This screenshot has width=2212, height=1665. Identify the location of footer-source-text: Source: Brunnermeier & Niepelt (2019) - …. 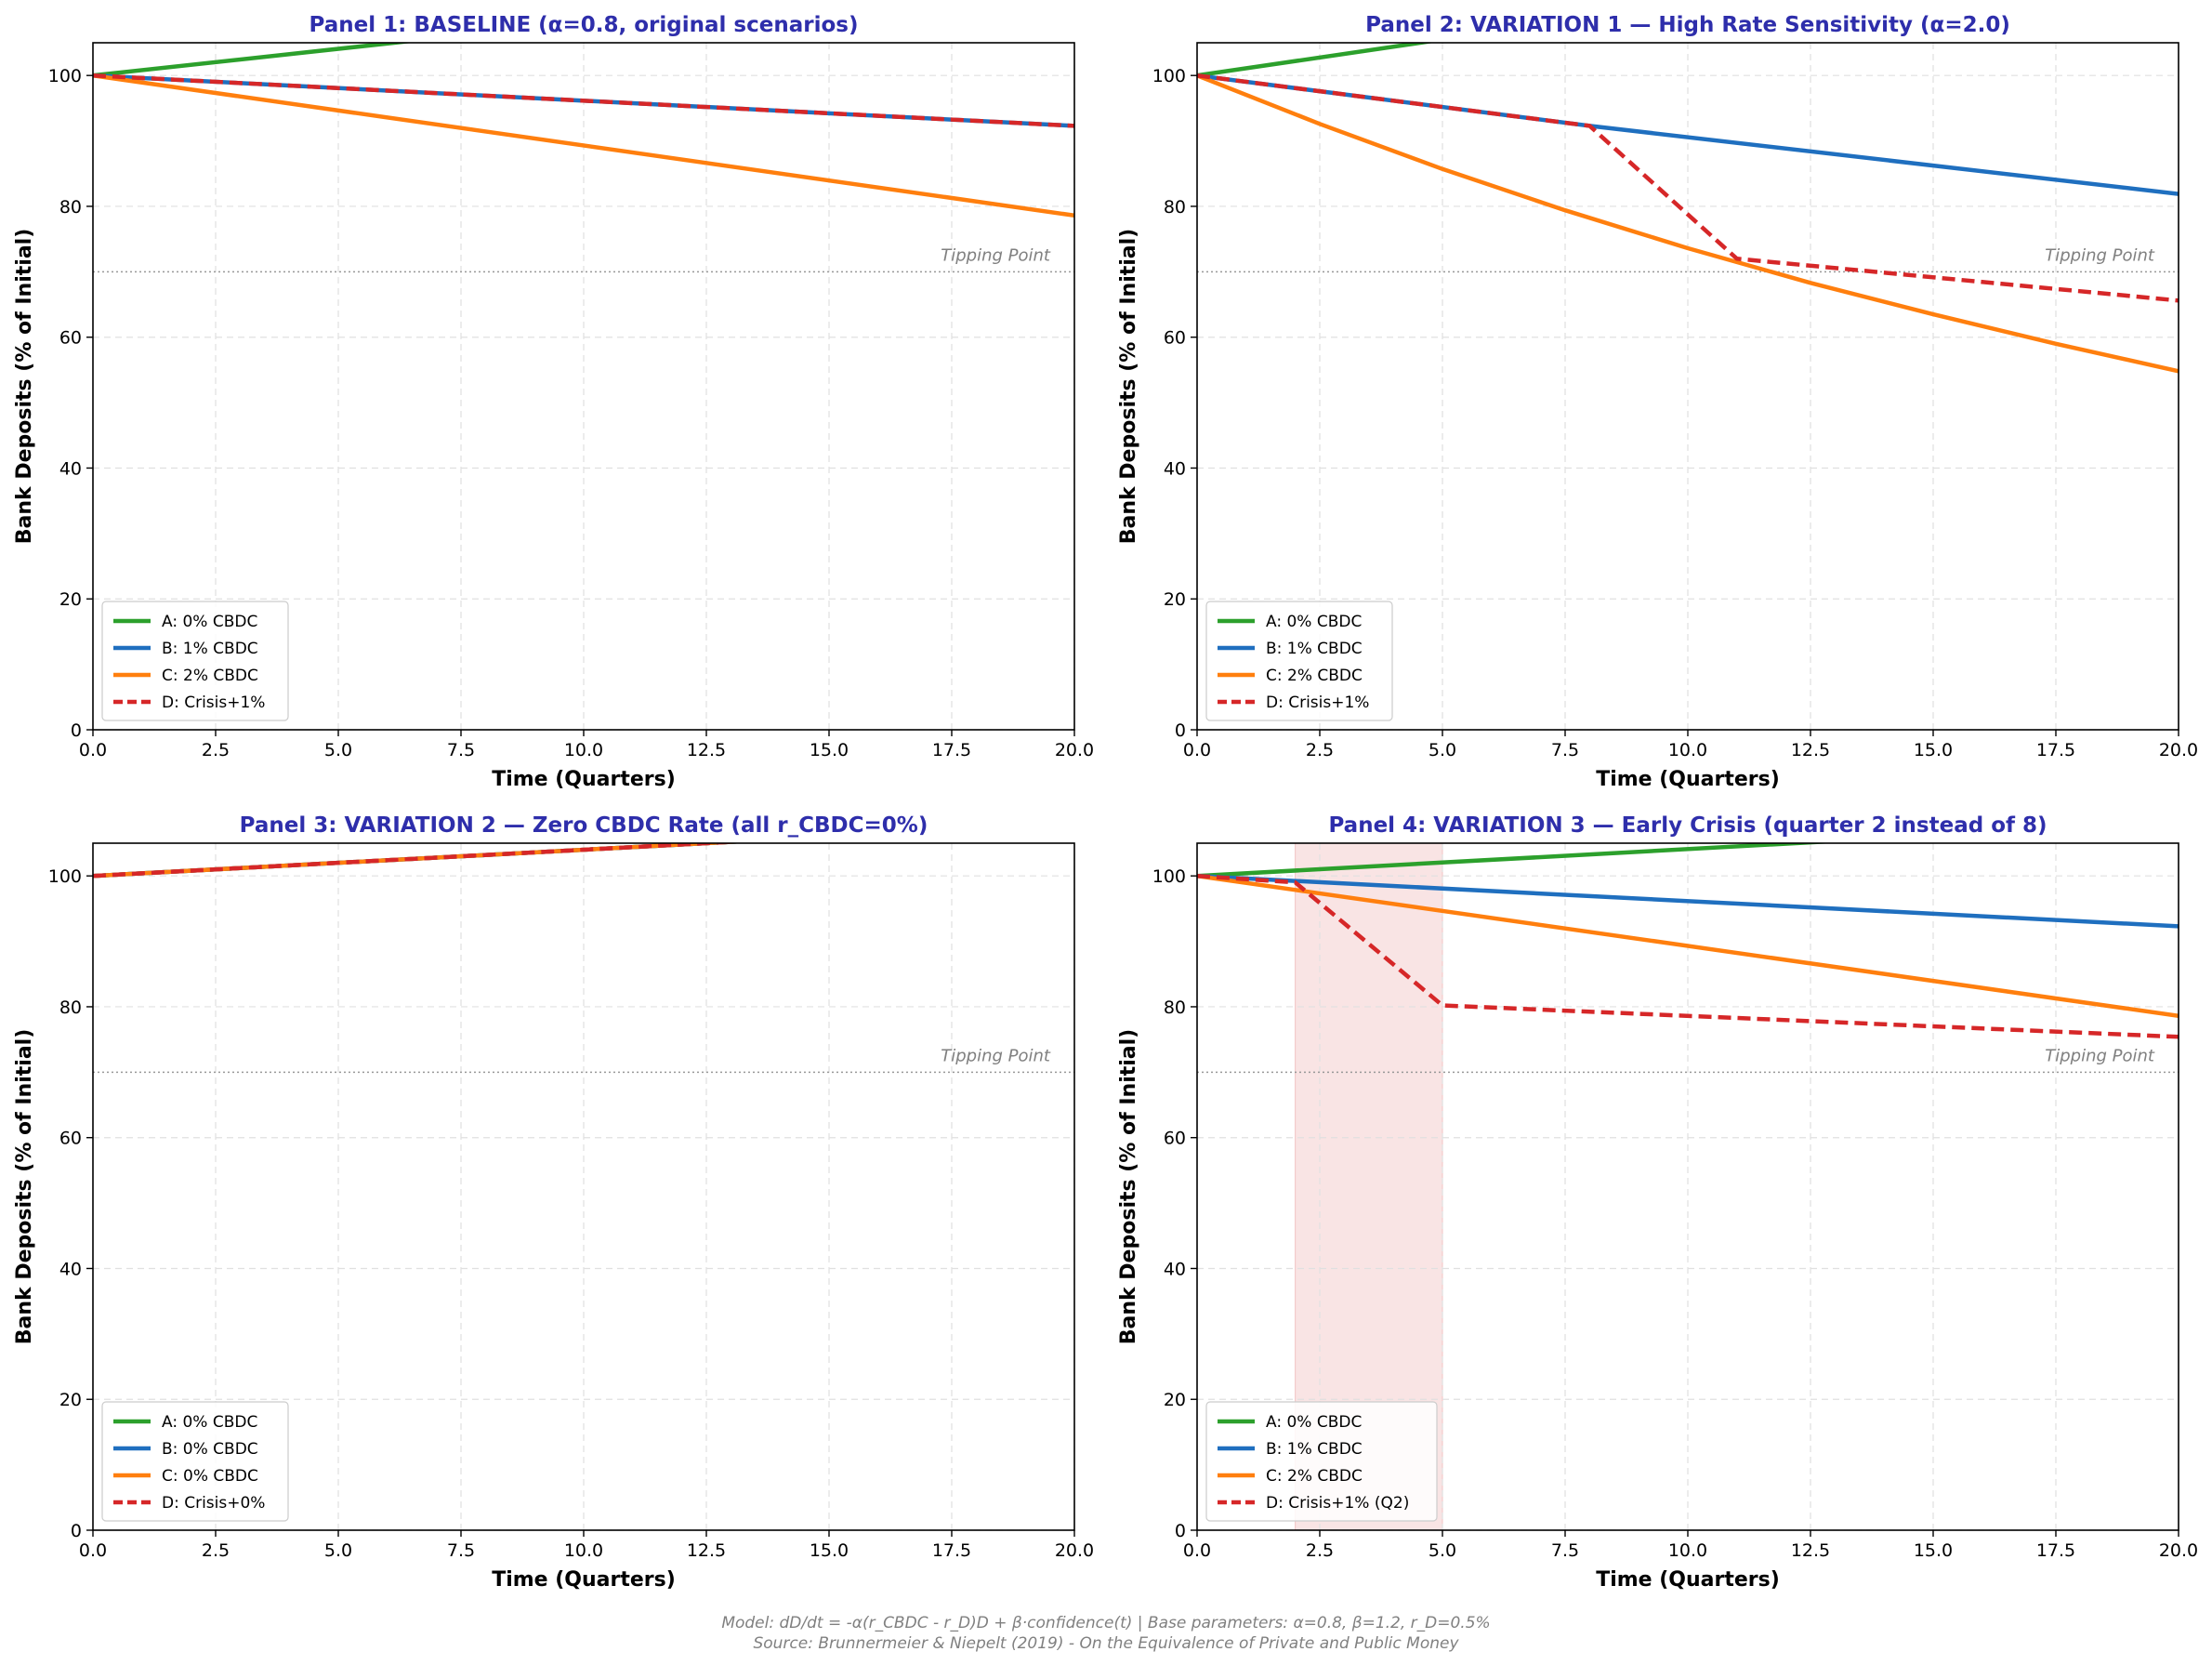
(1106, 1643).